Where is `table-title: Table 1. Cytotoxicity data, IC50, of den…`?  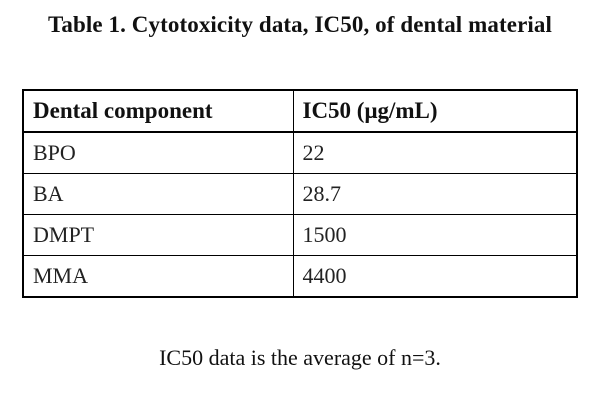
table-title: Table 1. Cytotoxicity data, IC50, of den… is located at coordinates (300, 24).